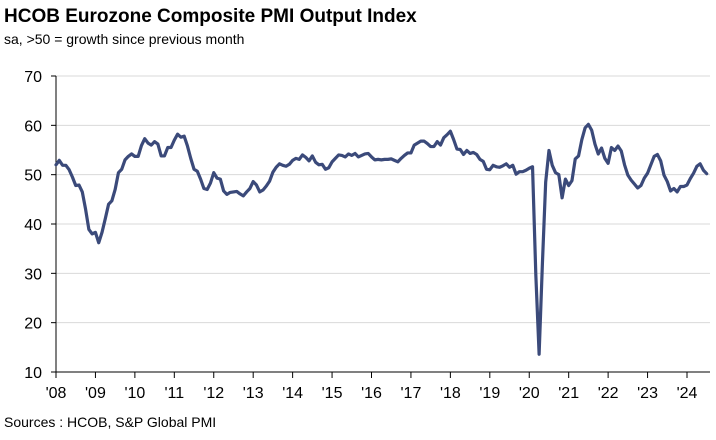 The width and height of the screenshot is (716, 440). I want to click on x-tick-label-6: '14, so click(292, 393).